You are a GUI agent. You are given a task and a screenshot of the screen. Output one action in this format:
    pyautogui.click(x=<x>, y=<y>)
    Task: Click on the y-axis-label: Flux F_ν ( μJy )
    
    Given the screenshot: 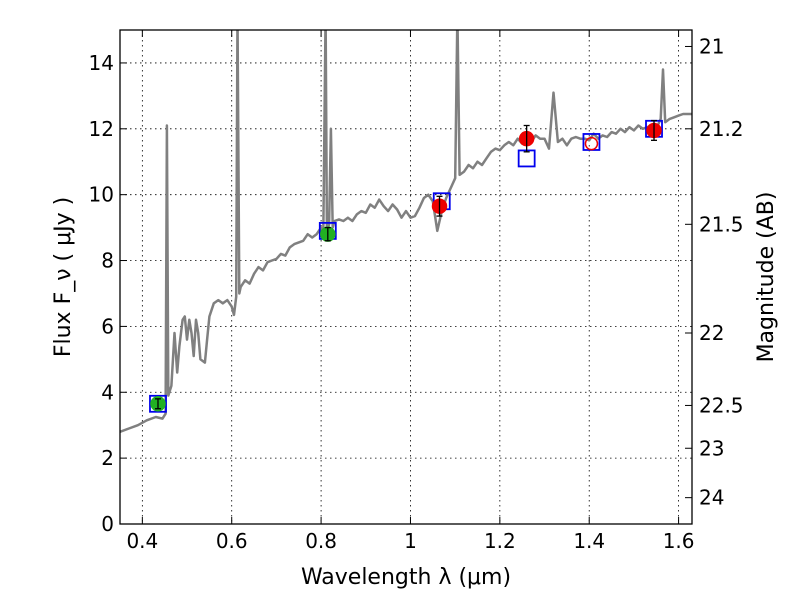 What is the action you would take?
    pyautogui.click(x=63, y=277)
    